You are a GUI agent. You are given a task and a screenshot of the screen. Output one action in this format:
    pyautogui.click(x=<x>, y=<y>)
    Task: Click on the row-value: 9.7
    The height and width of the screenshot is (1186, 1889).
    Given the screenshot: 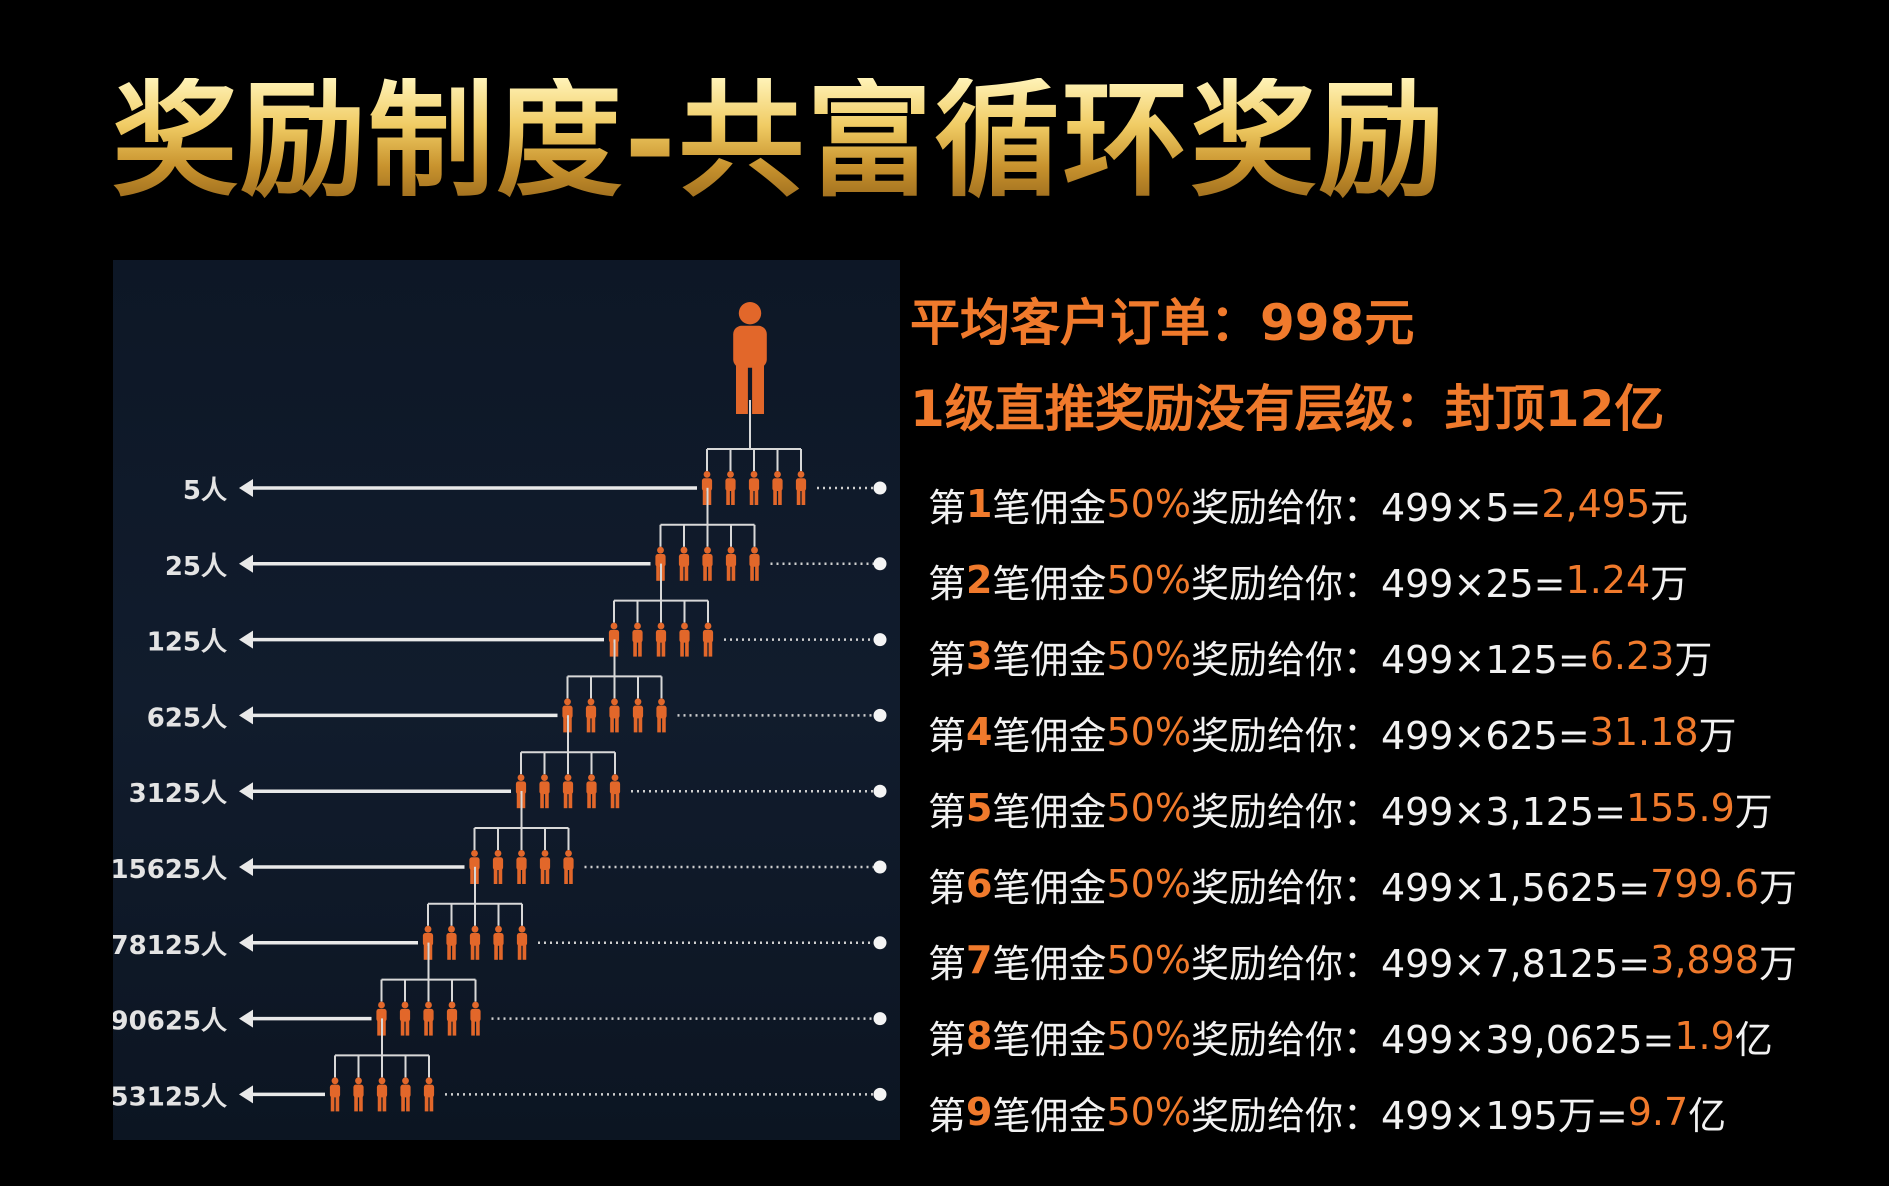 What is the action you would take?
    pyautogui.click(x=1658, y=1112)
    